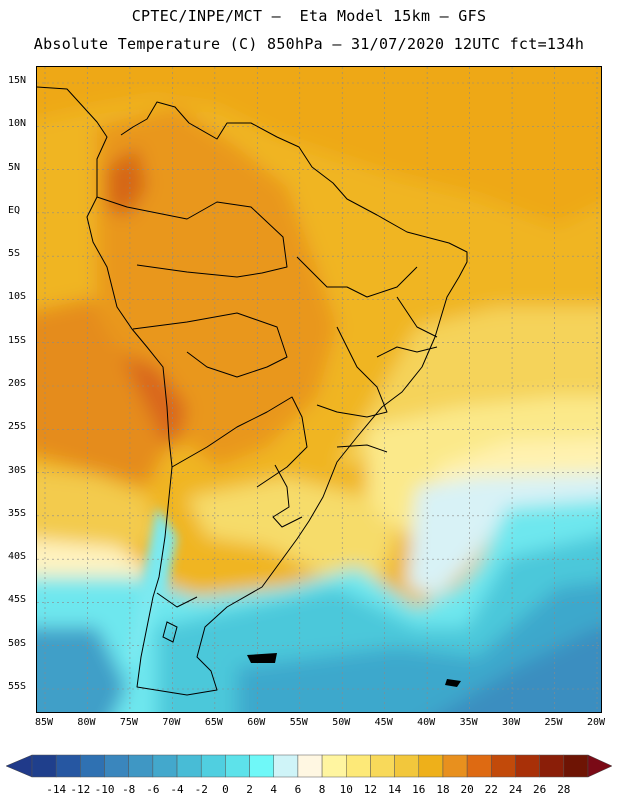 The height and width of the screenshot is (800, 618). I want to click on lon-tick-label: 45W, so click(383, 722).